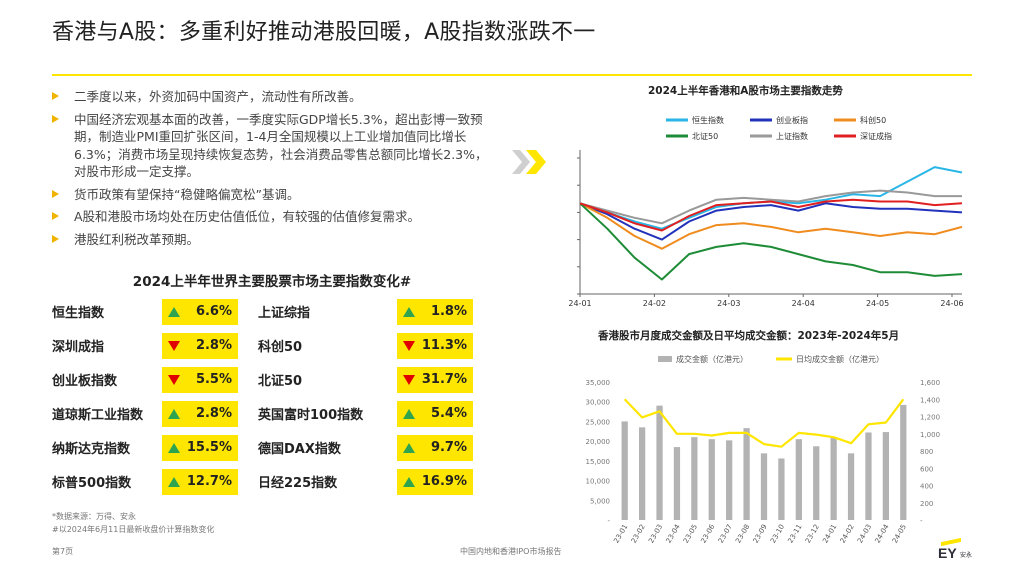 The image size is (1024, 576). I want to click on index-change-box: 16.9%, so click(435, 482).